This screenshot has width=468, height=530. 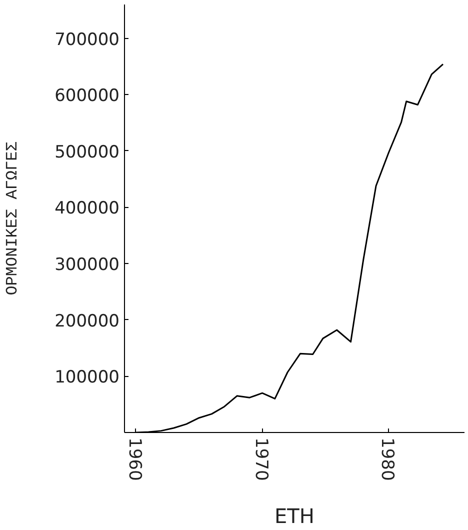 What do you see at coordinates (87, 321) in the screenshot?
I see `y-tick-label: 200000` at bounding box center [87, 321].